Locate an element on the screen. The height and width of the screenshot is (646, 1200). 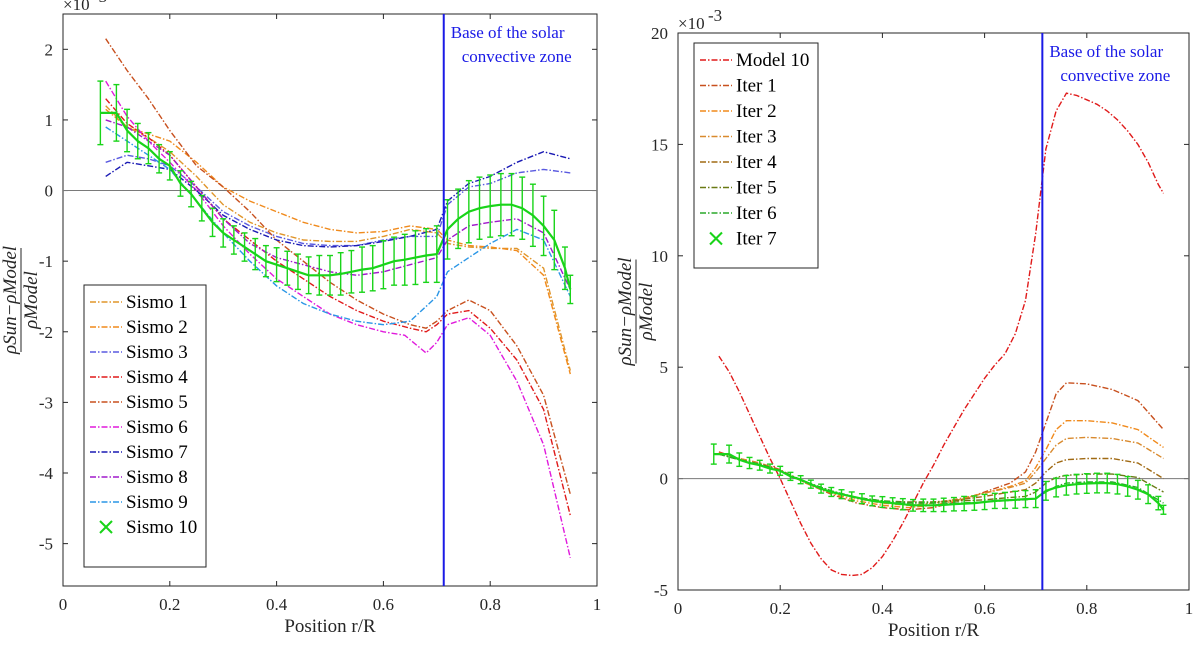
left-legend-label: Sismo 9 is located at coordinates (157, 502).